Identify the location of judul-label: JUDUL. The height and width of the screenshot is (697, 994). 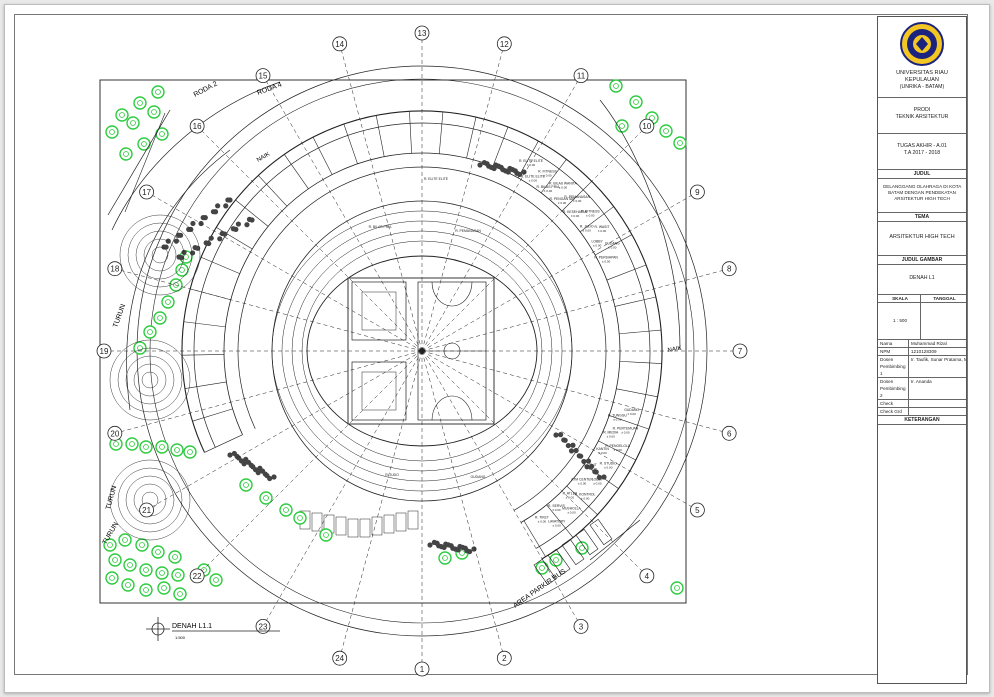
(922, 174).